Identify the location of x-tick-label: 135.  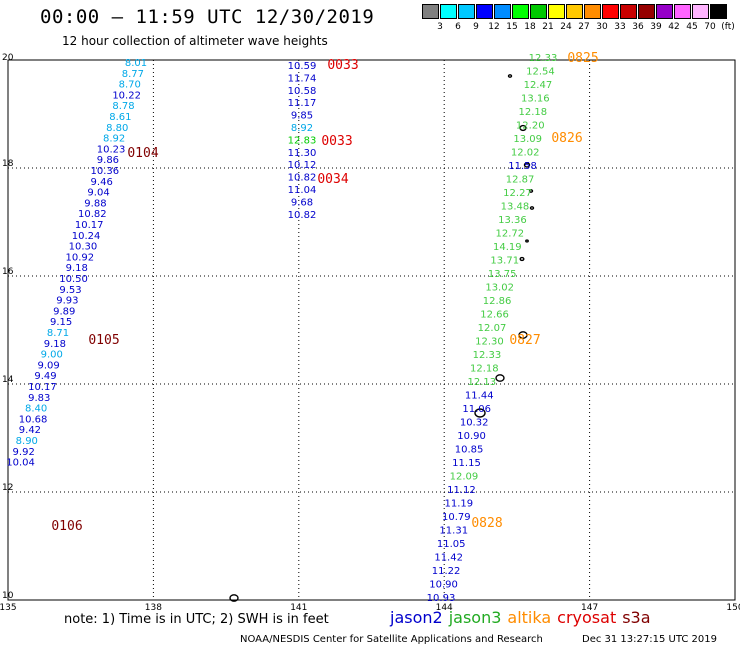
(8, 608).